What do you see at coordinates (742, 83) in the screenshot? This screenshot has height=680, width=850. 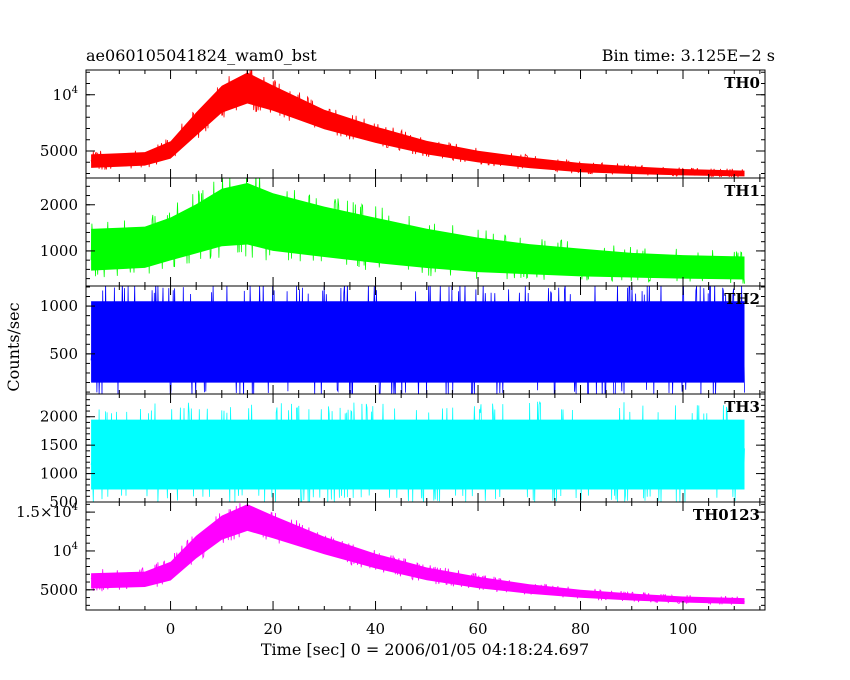 I see `panel-name-label: TH0` at bounding box center [742, 83].